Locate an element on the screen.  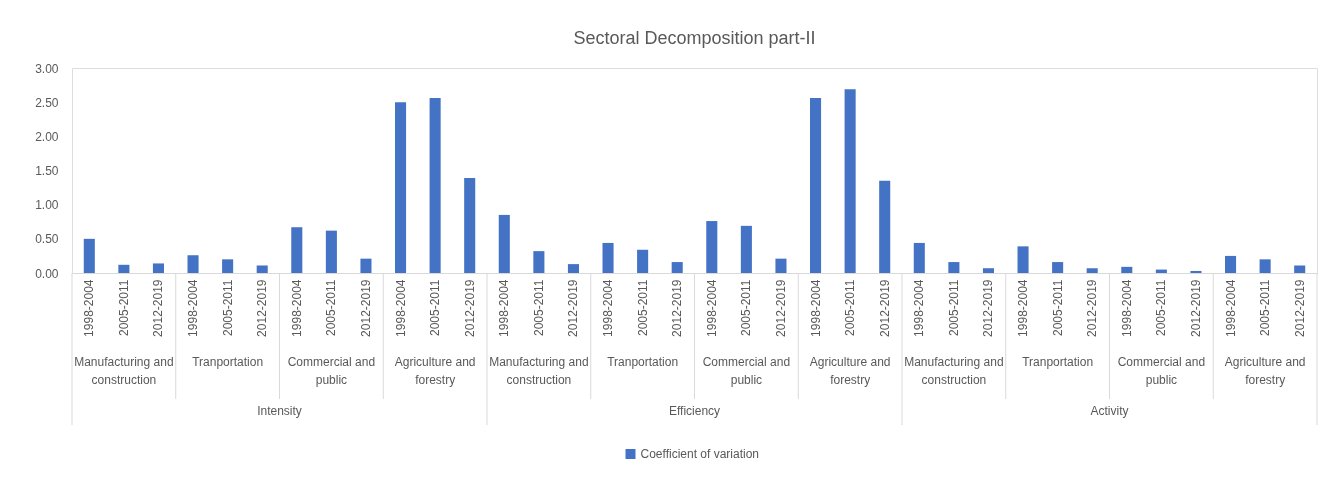
legend-label: Coefficient of variation is located at coordinates (700, 454).